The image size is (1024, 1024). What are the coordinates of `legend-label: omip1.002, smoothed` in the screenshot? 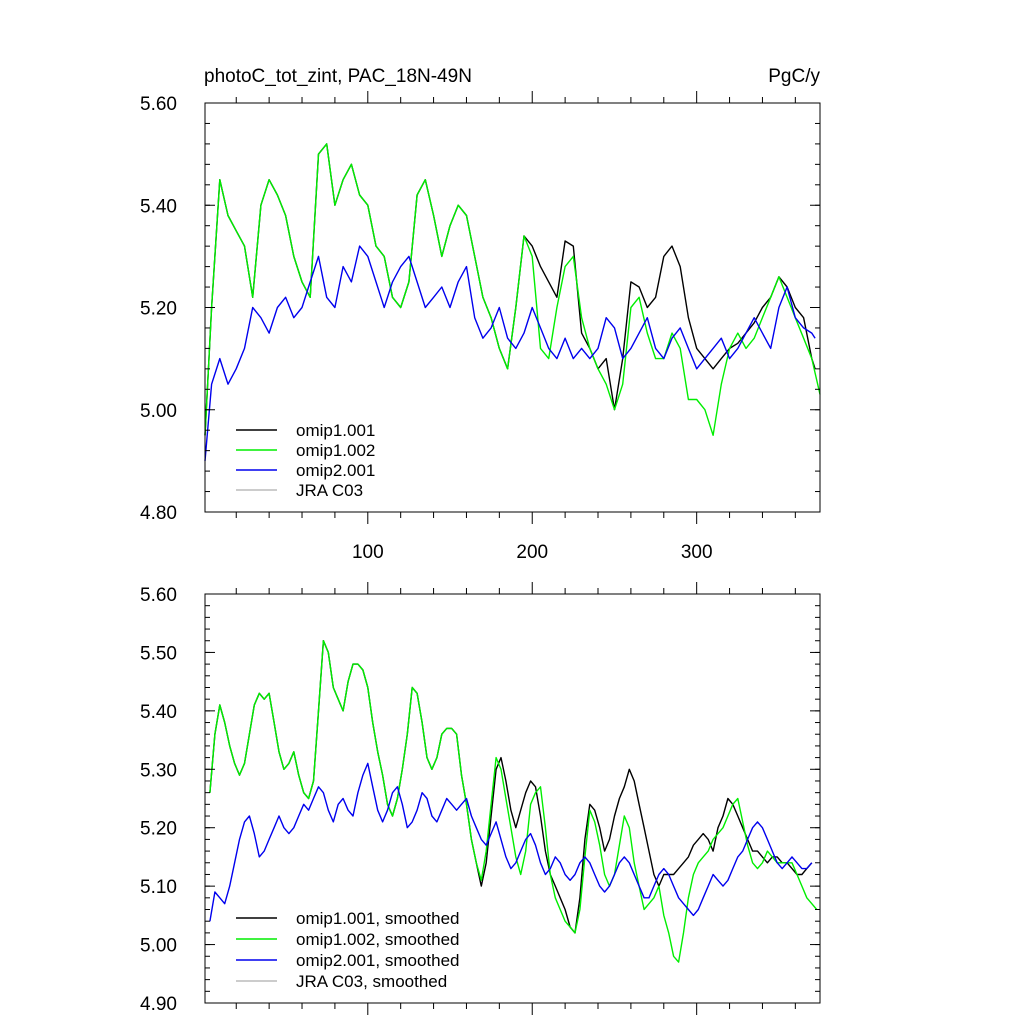 It's located at (378, 939).